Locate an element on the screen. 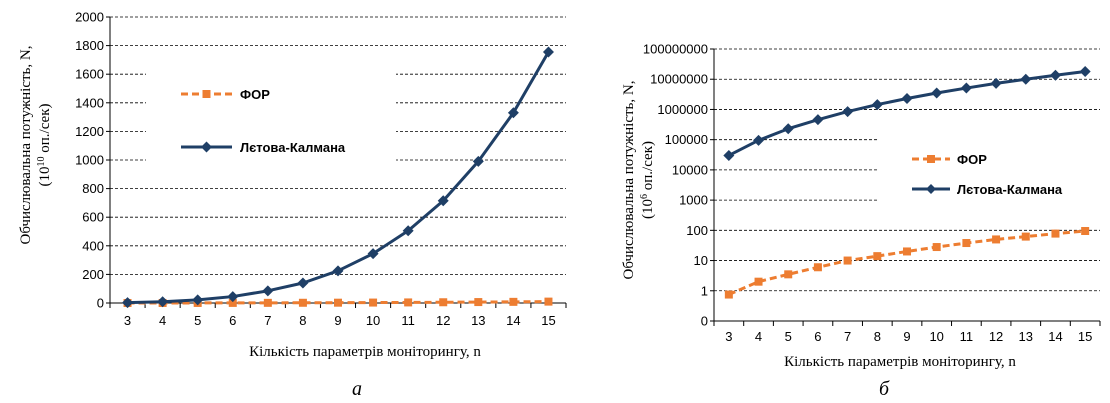  chart-b-ytick-label: 0 is located at coordinates (704, 321).